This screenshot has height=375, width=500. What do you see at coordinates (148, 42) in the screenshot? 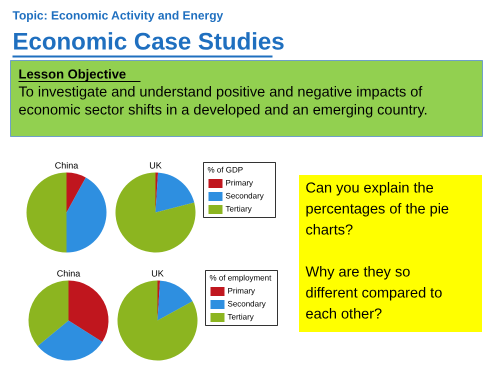
I see `text: Economic Case Studies` at bounding box center [148, 42].